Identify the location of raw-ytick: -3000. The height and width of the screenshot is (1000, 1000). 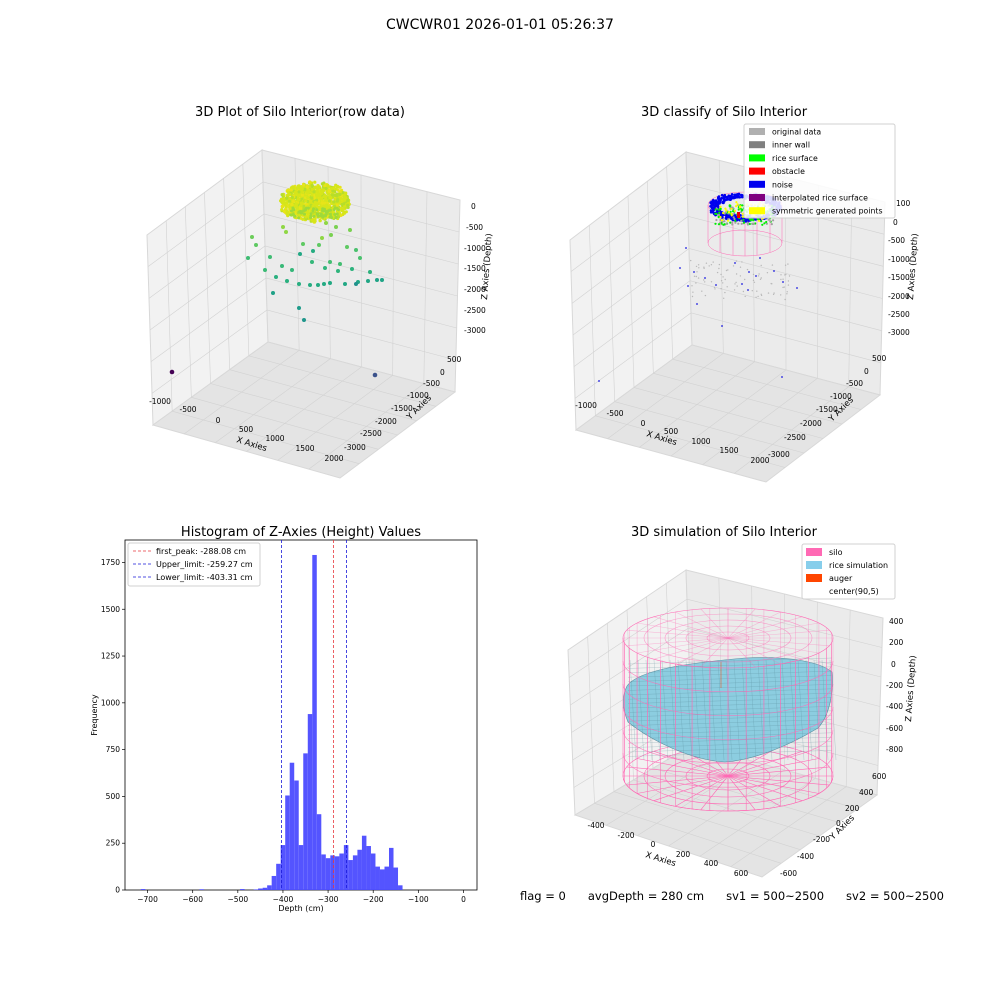
(355, 447).